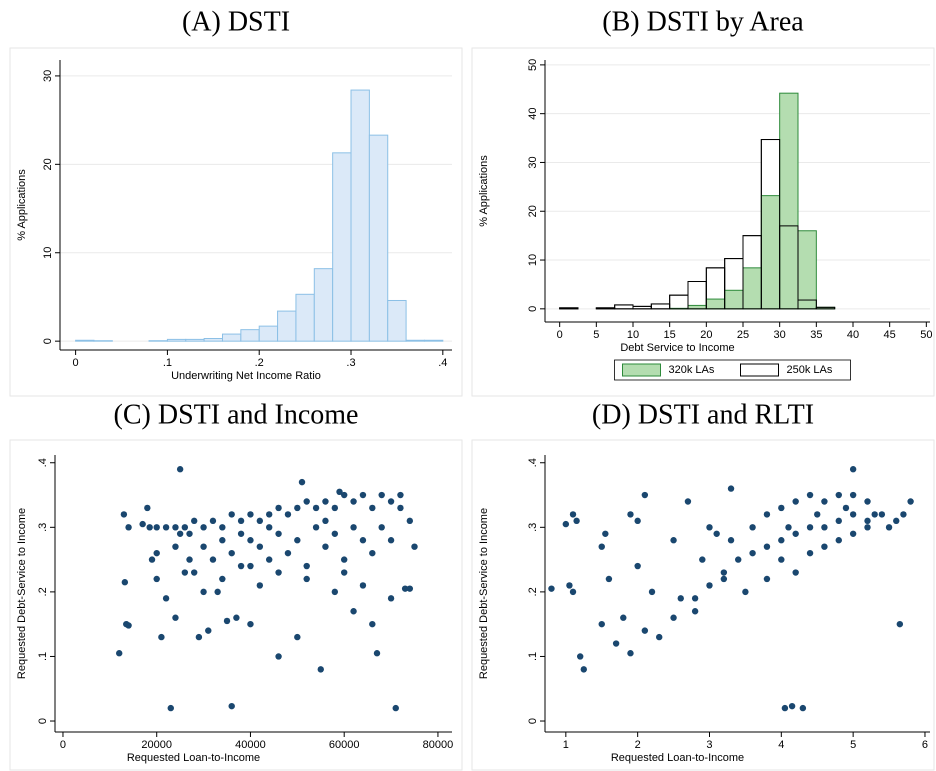  What do you see at coordinates (703, 414) in the screenshot?
I see `panel-title: (D) DSTI and RLTI` at bounding box center [703, 414].